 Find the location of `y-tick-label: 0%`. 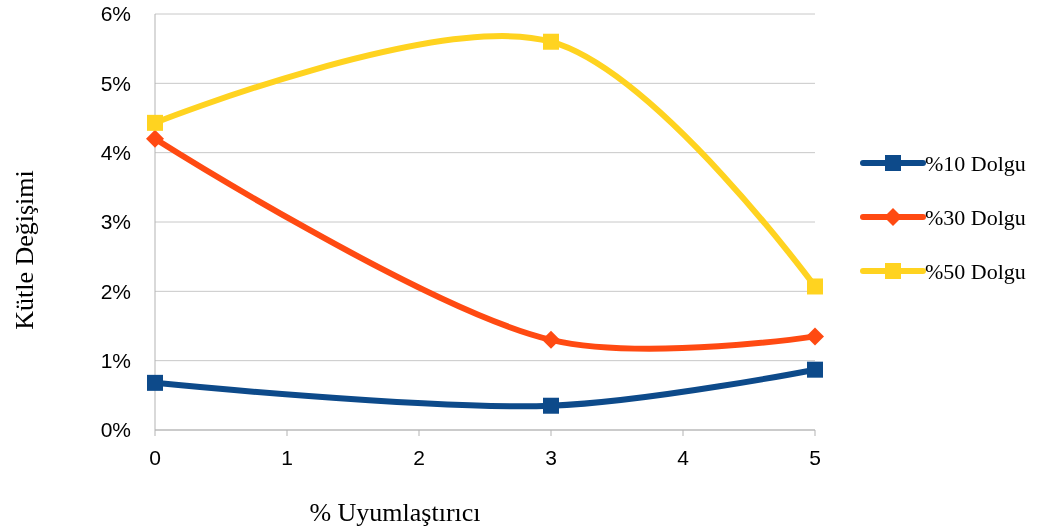

y-tick-label: 0% is located at coordinates (115, 430).